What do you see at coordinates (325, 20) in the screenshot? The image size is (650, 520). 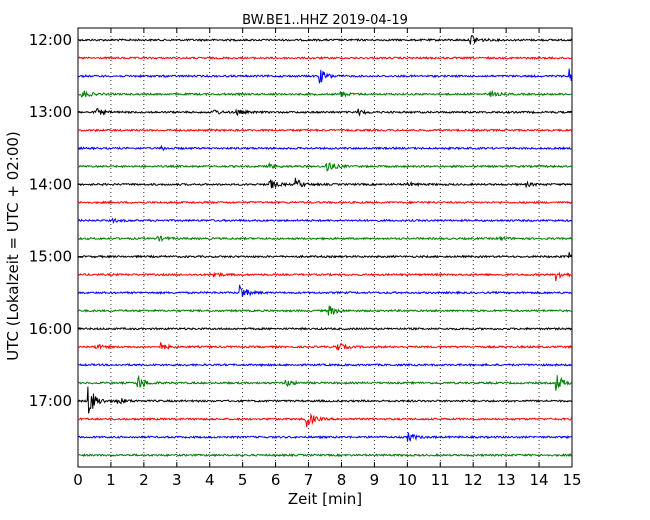 I see `chart-title: BW.BE1..HHZ 2019-04-19` at bounding box center [325, 20].